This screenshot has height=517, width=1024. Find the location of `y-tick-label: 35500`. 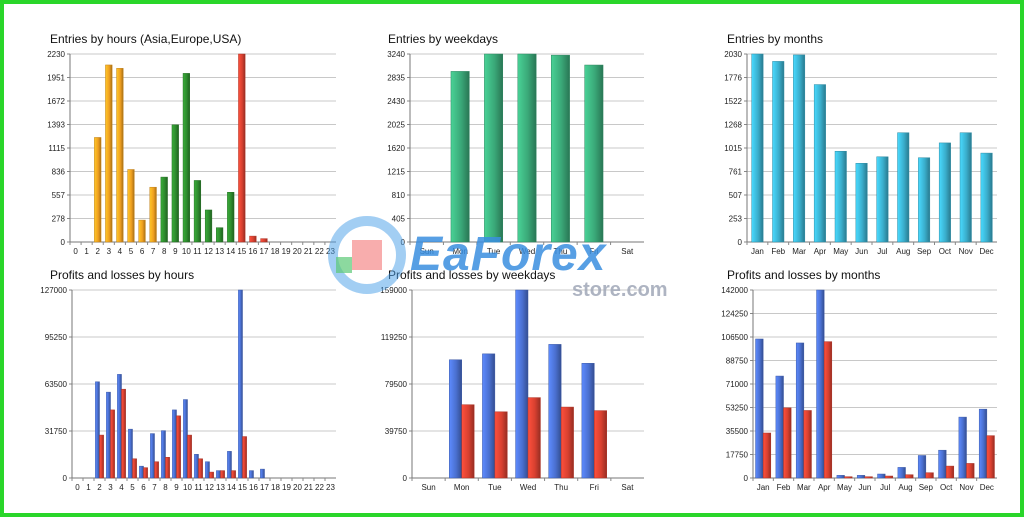

y-tick-label: 35500 is located at coordinates (737, 431).